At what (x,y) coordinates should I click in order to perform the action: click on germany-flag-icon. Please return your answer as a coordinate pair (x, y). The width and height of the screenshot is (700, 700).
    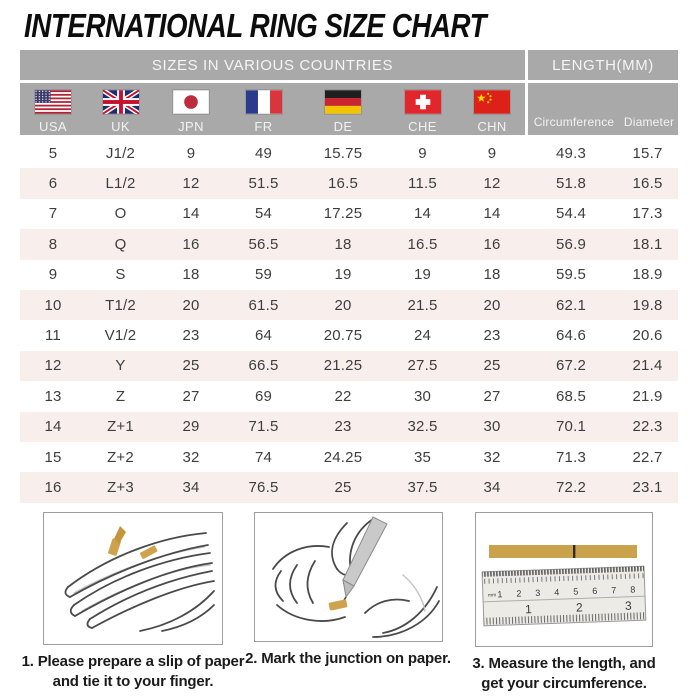
    Looking at the image, I should click on (343, 102).